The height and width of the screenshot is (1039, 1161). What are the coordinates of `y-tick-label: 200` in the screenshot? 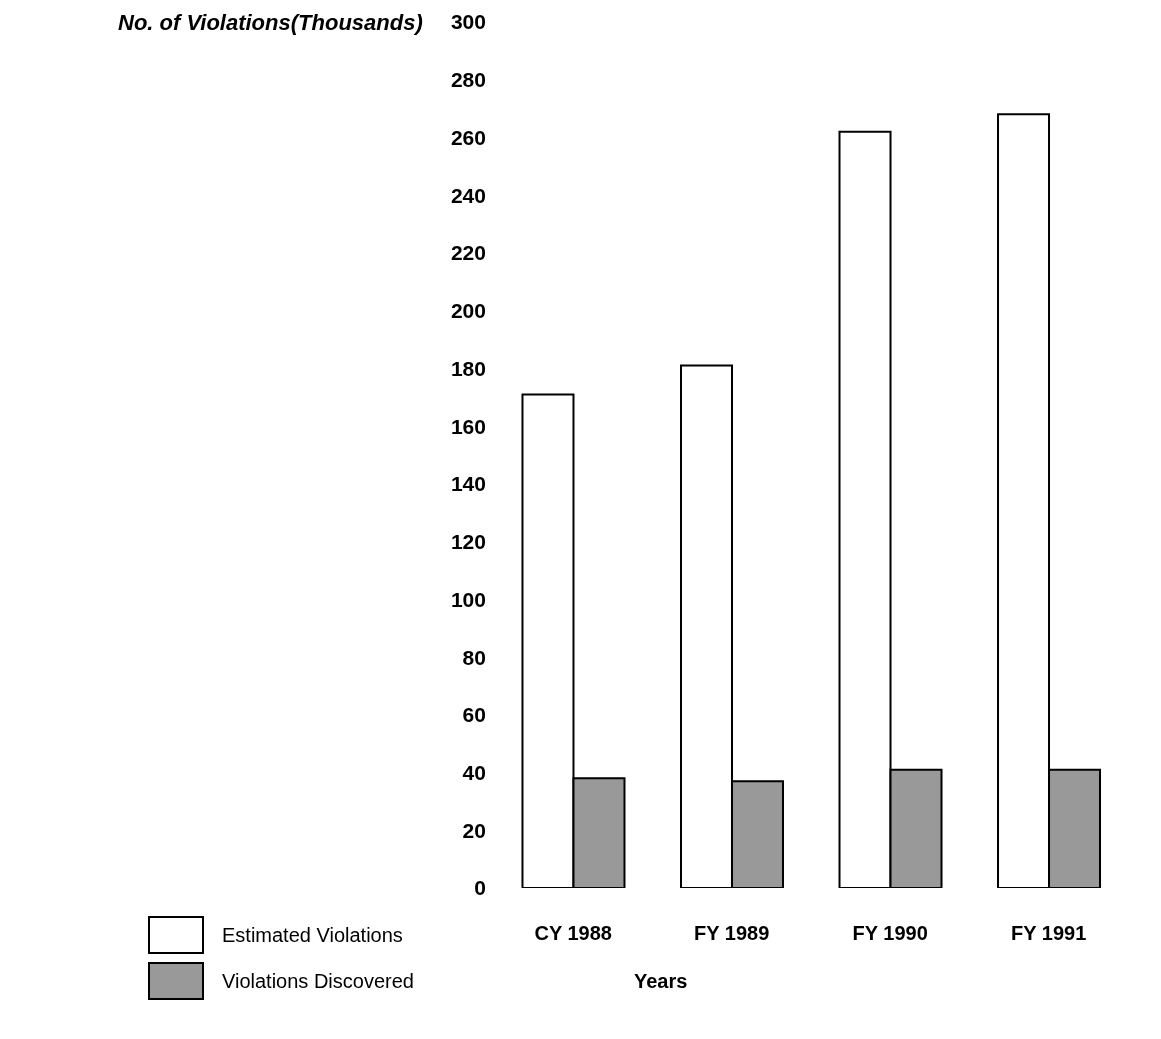 It's located at (468, 311).